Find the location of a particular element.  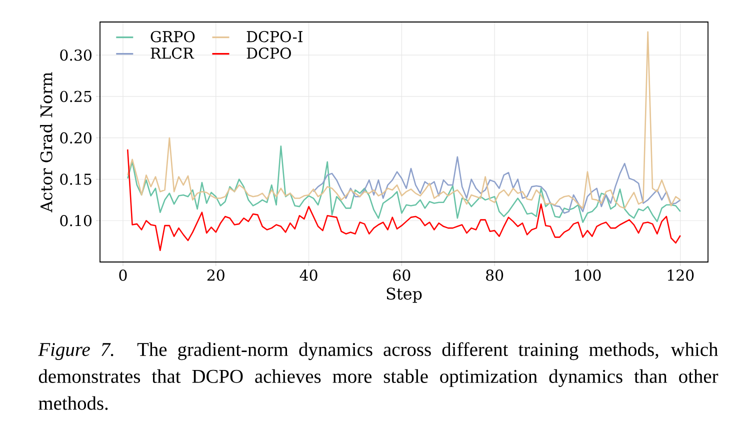

y-tick-label: 0.25 is located at coordinates (76, 96).